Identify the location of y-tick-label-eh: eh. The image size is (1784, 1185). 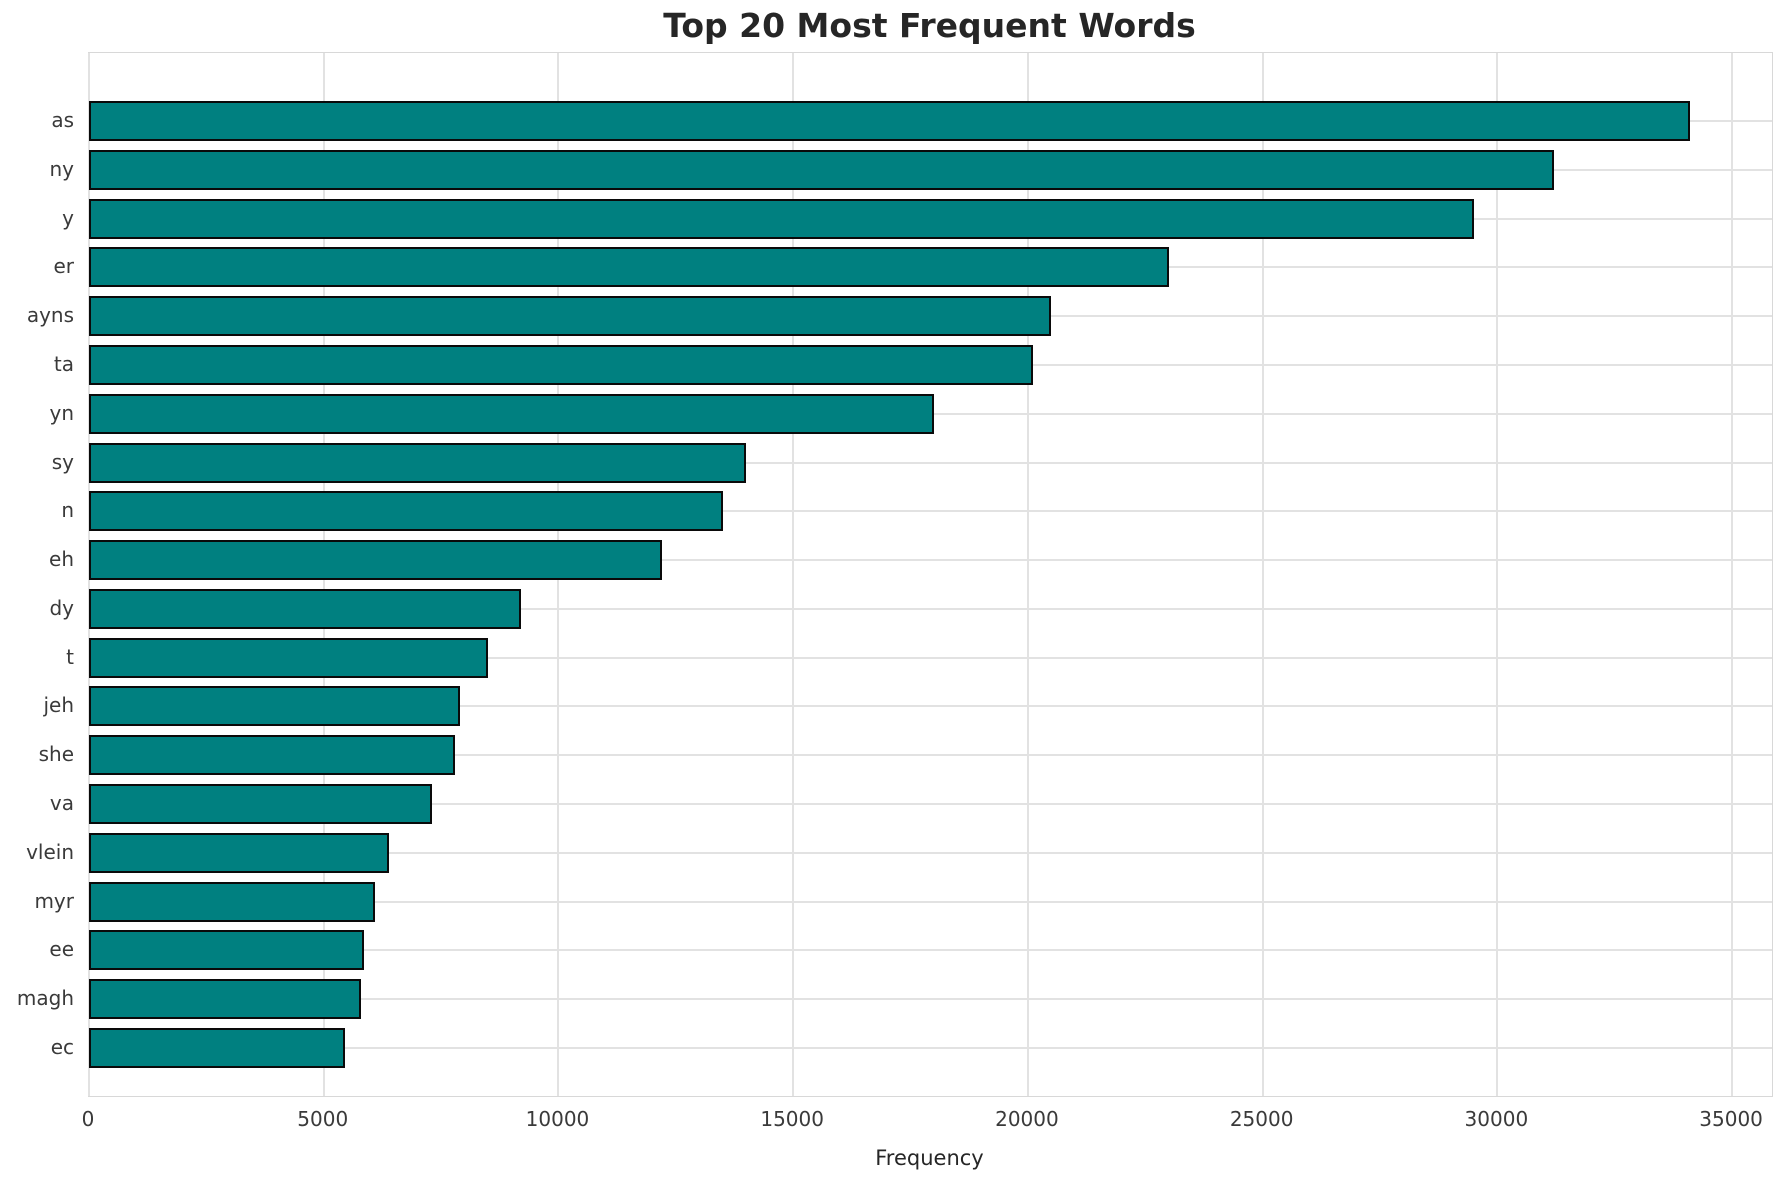
(61, 559).